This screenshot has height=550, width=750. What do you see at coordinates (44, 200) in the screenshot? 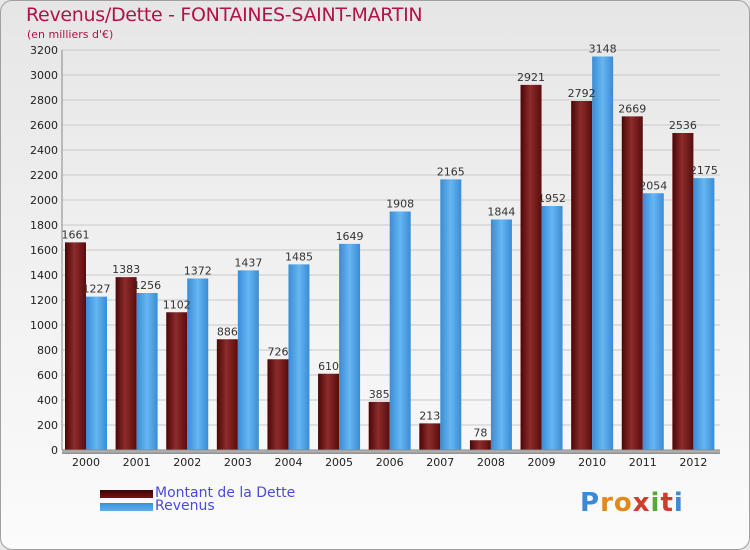
I see `y-tick-label: 2000` at bounding box center [44, 200].